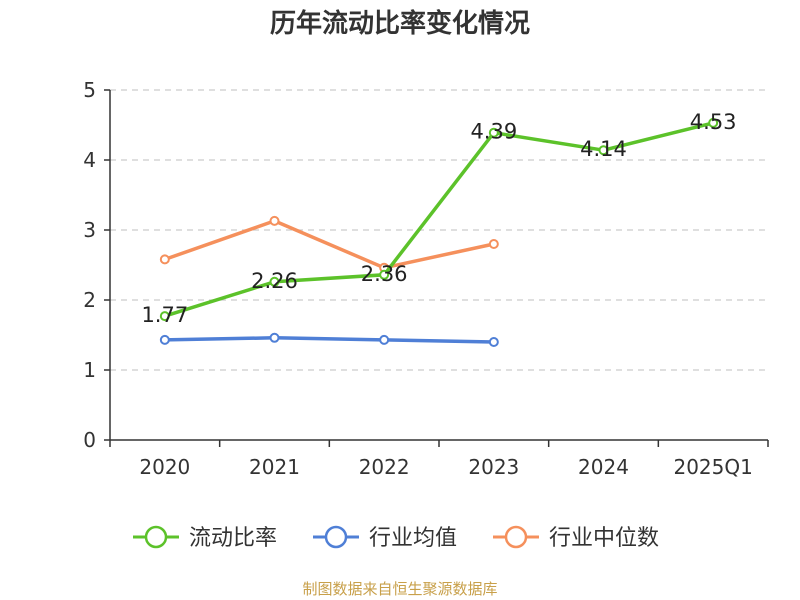 The image size is (800, 600). I want to click on point-s1-2023, so click(493, 132).